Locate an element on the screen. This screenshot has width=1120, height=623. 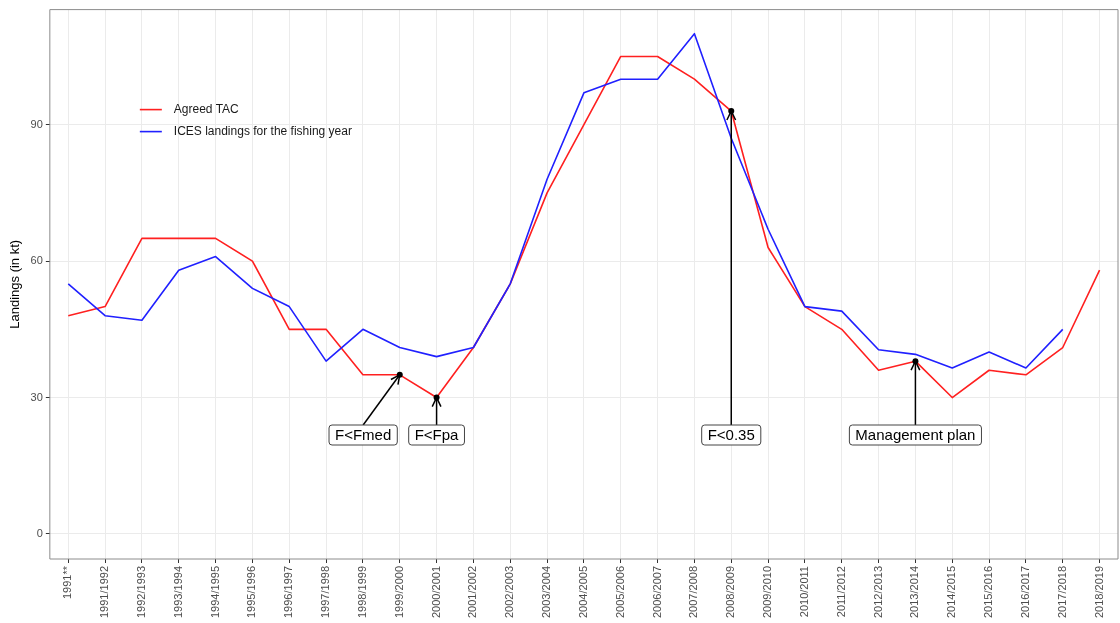
x-tick-label: 2002/2003 is located at coordinates (509, 592).